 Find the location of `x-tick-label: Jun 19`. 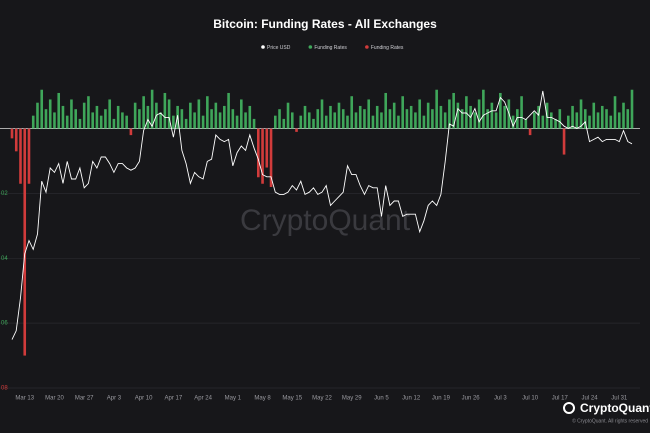

x-tick-label: Jun 19 is located at coordinates (441, 399).